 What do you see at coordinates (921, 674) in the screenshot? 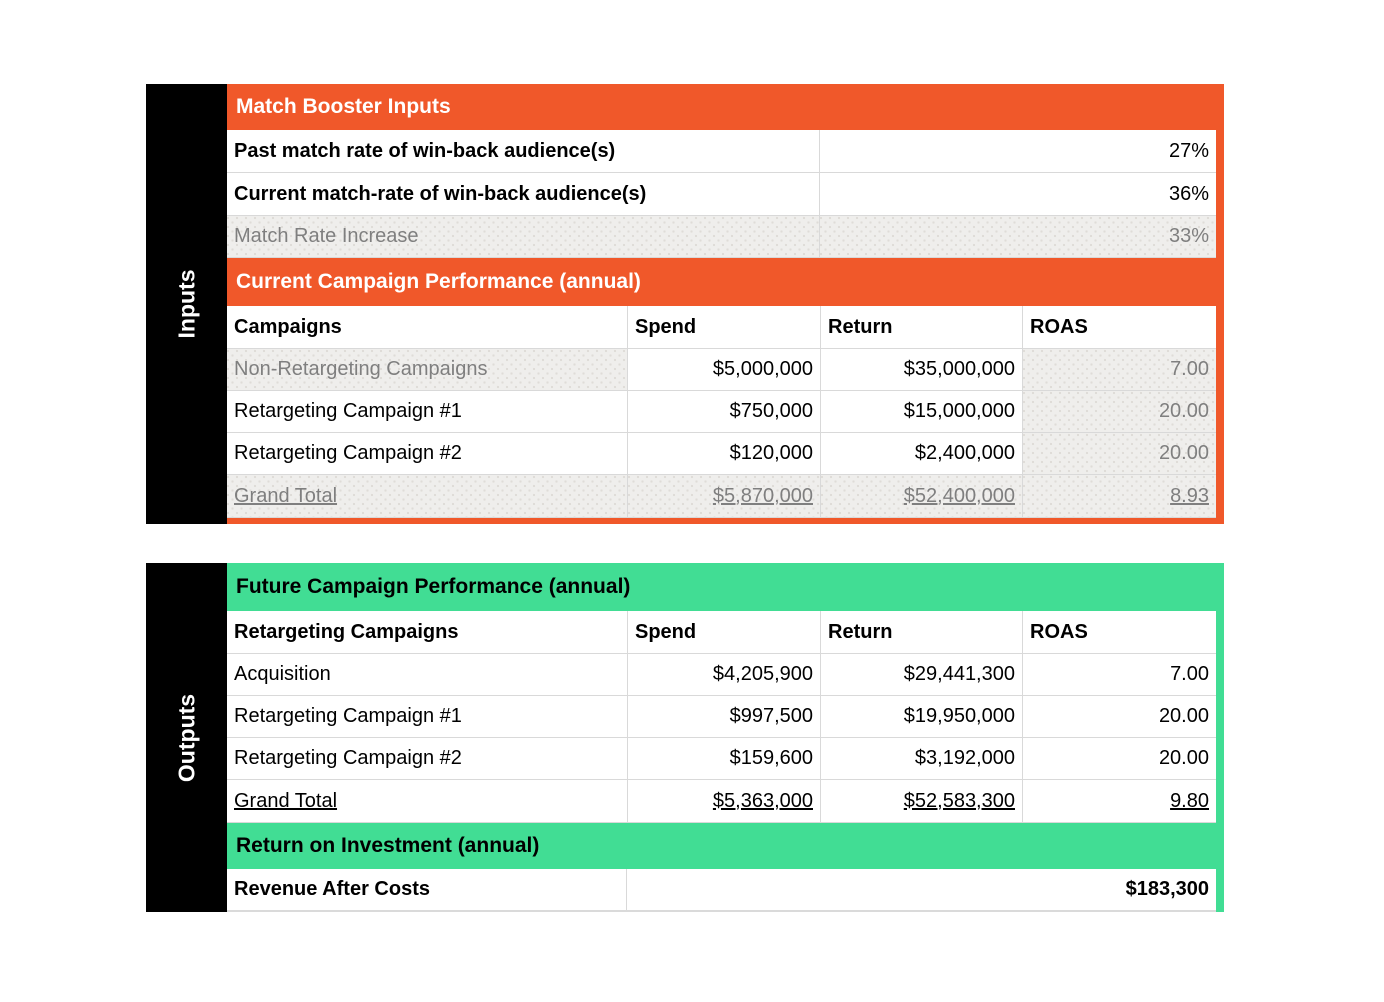
I see `return-cell: $29,441,300` at bounding box center [921, 674].